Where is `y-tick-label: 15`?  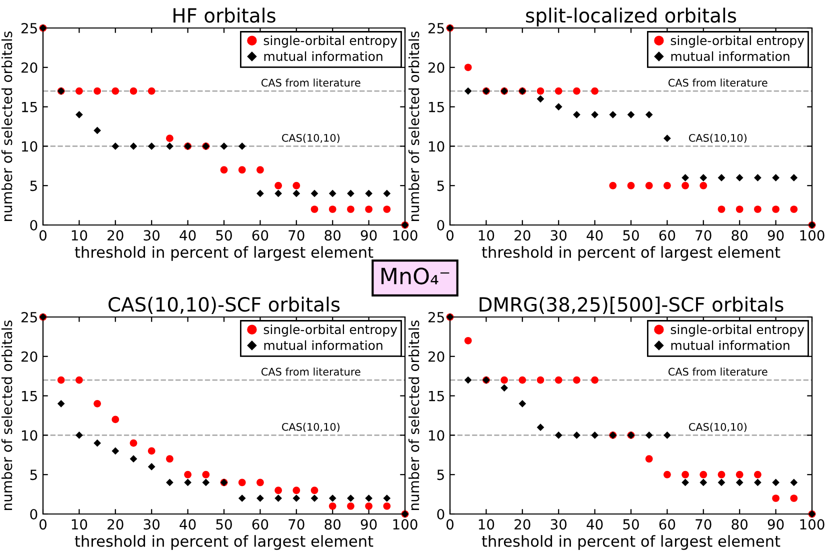
y-tick-label: 15 is located at coordinates (436, 107).